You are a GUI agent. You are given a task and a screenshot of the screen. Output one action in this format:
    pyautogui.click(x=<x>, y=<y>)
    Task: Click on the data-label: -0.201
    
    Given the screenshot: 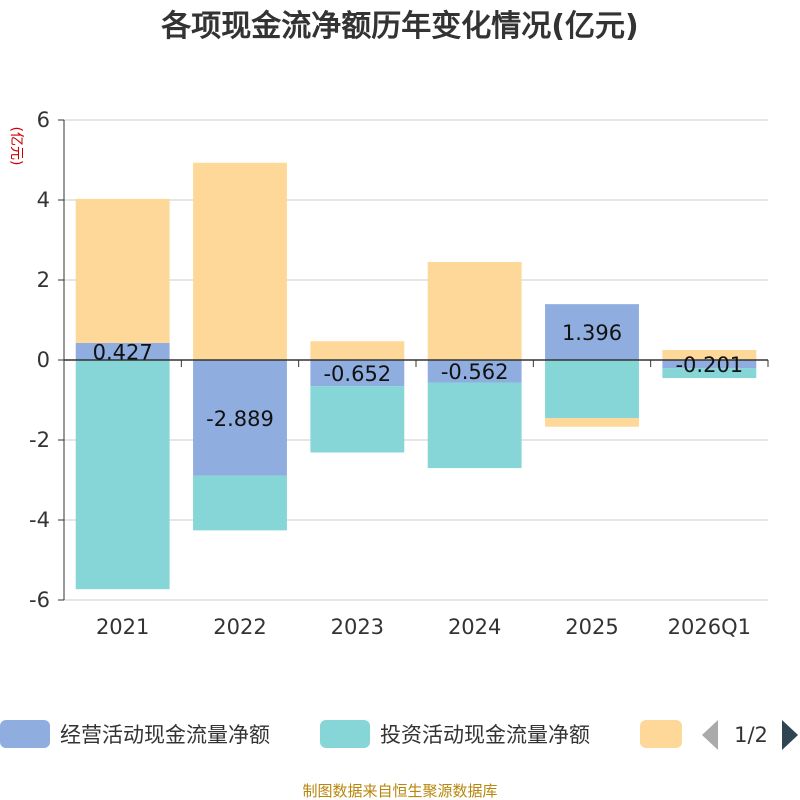 What is the action you would take?
    pyautogui.click(x=709, y=365)
    